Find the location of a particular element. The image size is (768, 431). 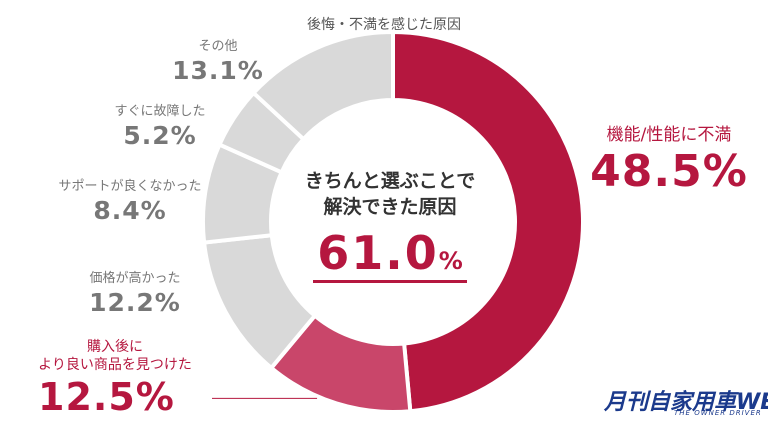

slice-label-3: サポートが良くなかった 8.4% is located at coordinates (130, 202).